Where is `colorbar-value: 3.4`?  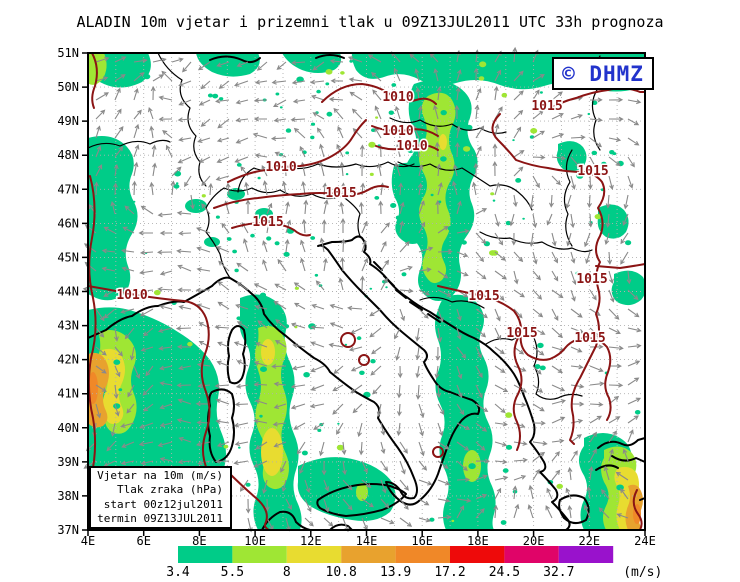 colorbar-value: 3.4 is located at coordinates (178, 572).